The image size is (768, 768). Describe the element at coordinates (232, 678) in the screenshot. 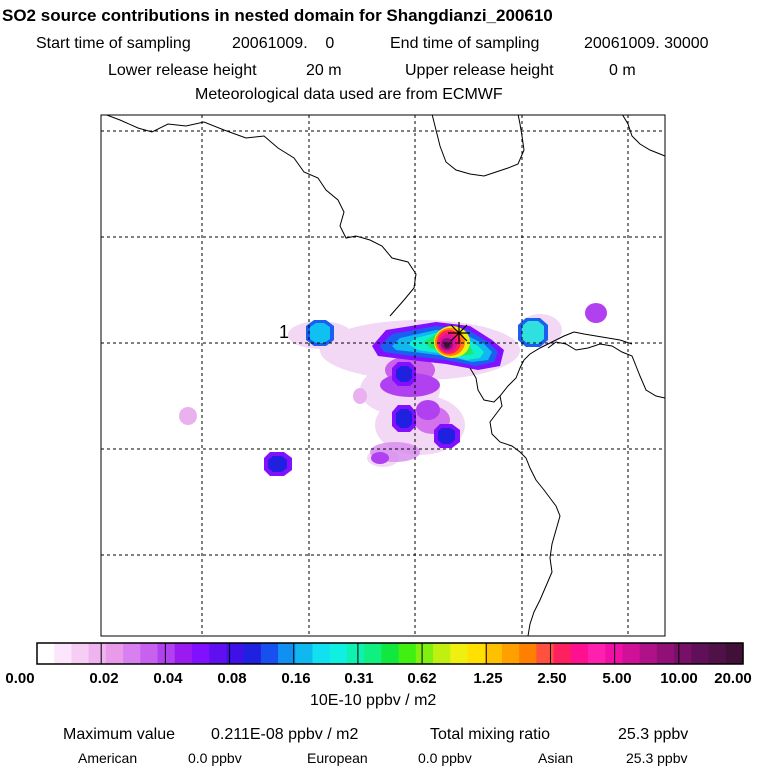

I see `colorbar-tick-label: 0.08` at that location.